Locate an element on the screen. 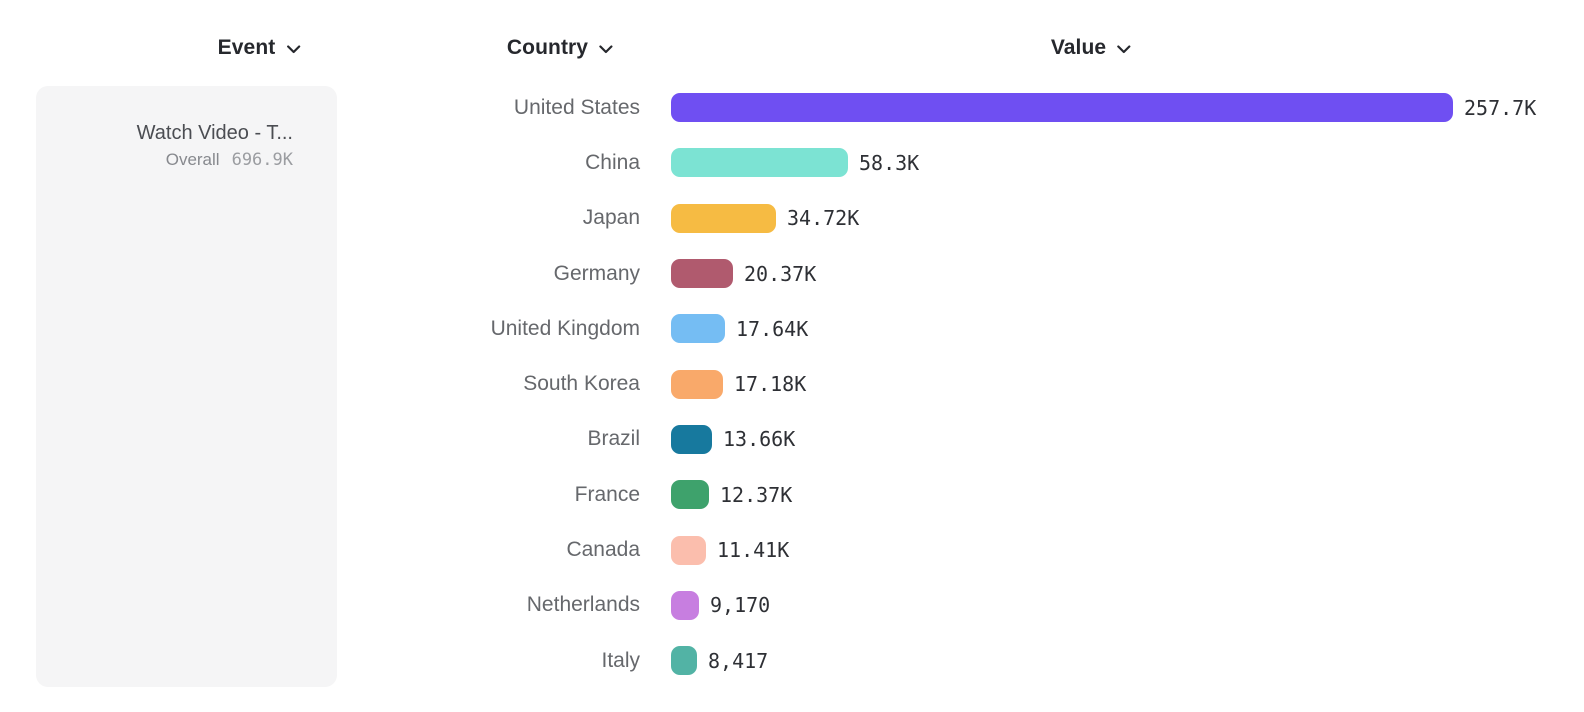 Image resolution: width=1584 pixels, height=712 pixels. country-label: Canada is located at coordinates (603, 550).